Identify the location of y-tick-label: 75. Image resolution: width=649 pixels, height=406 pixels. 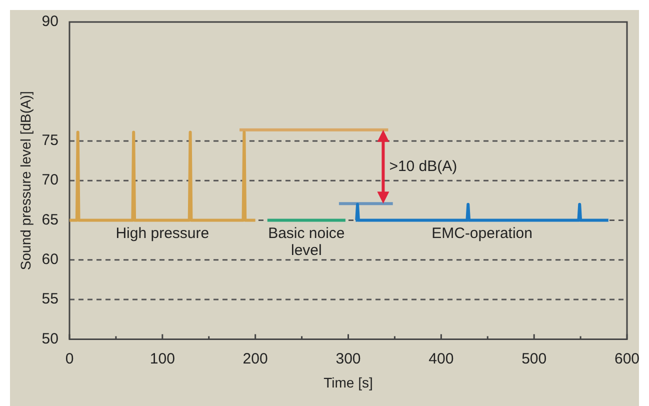
(50, 141).